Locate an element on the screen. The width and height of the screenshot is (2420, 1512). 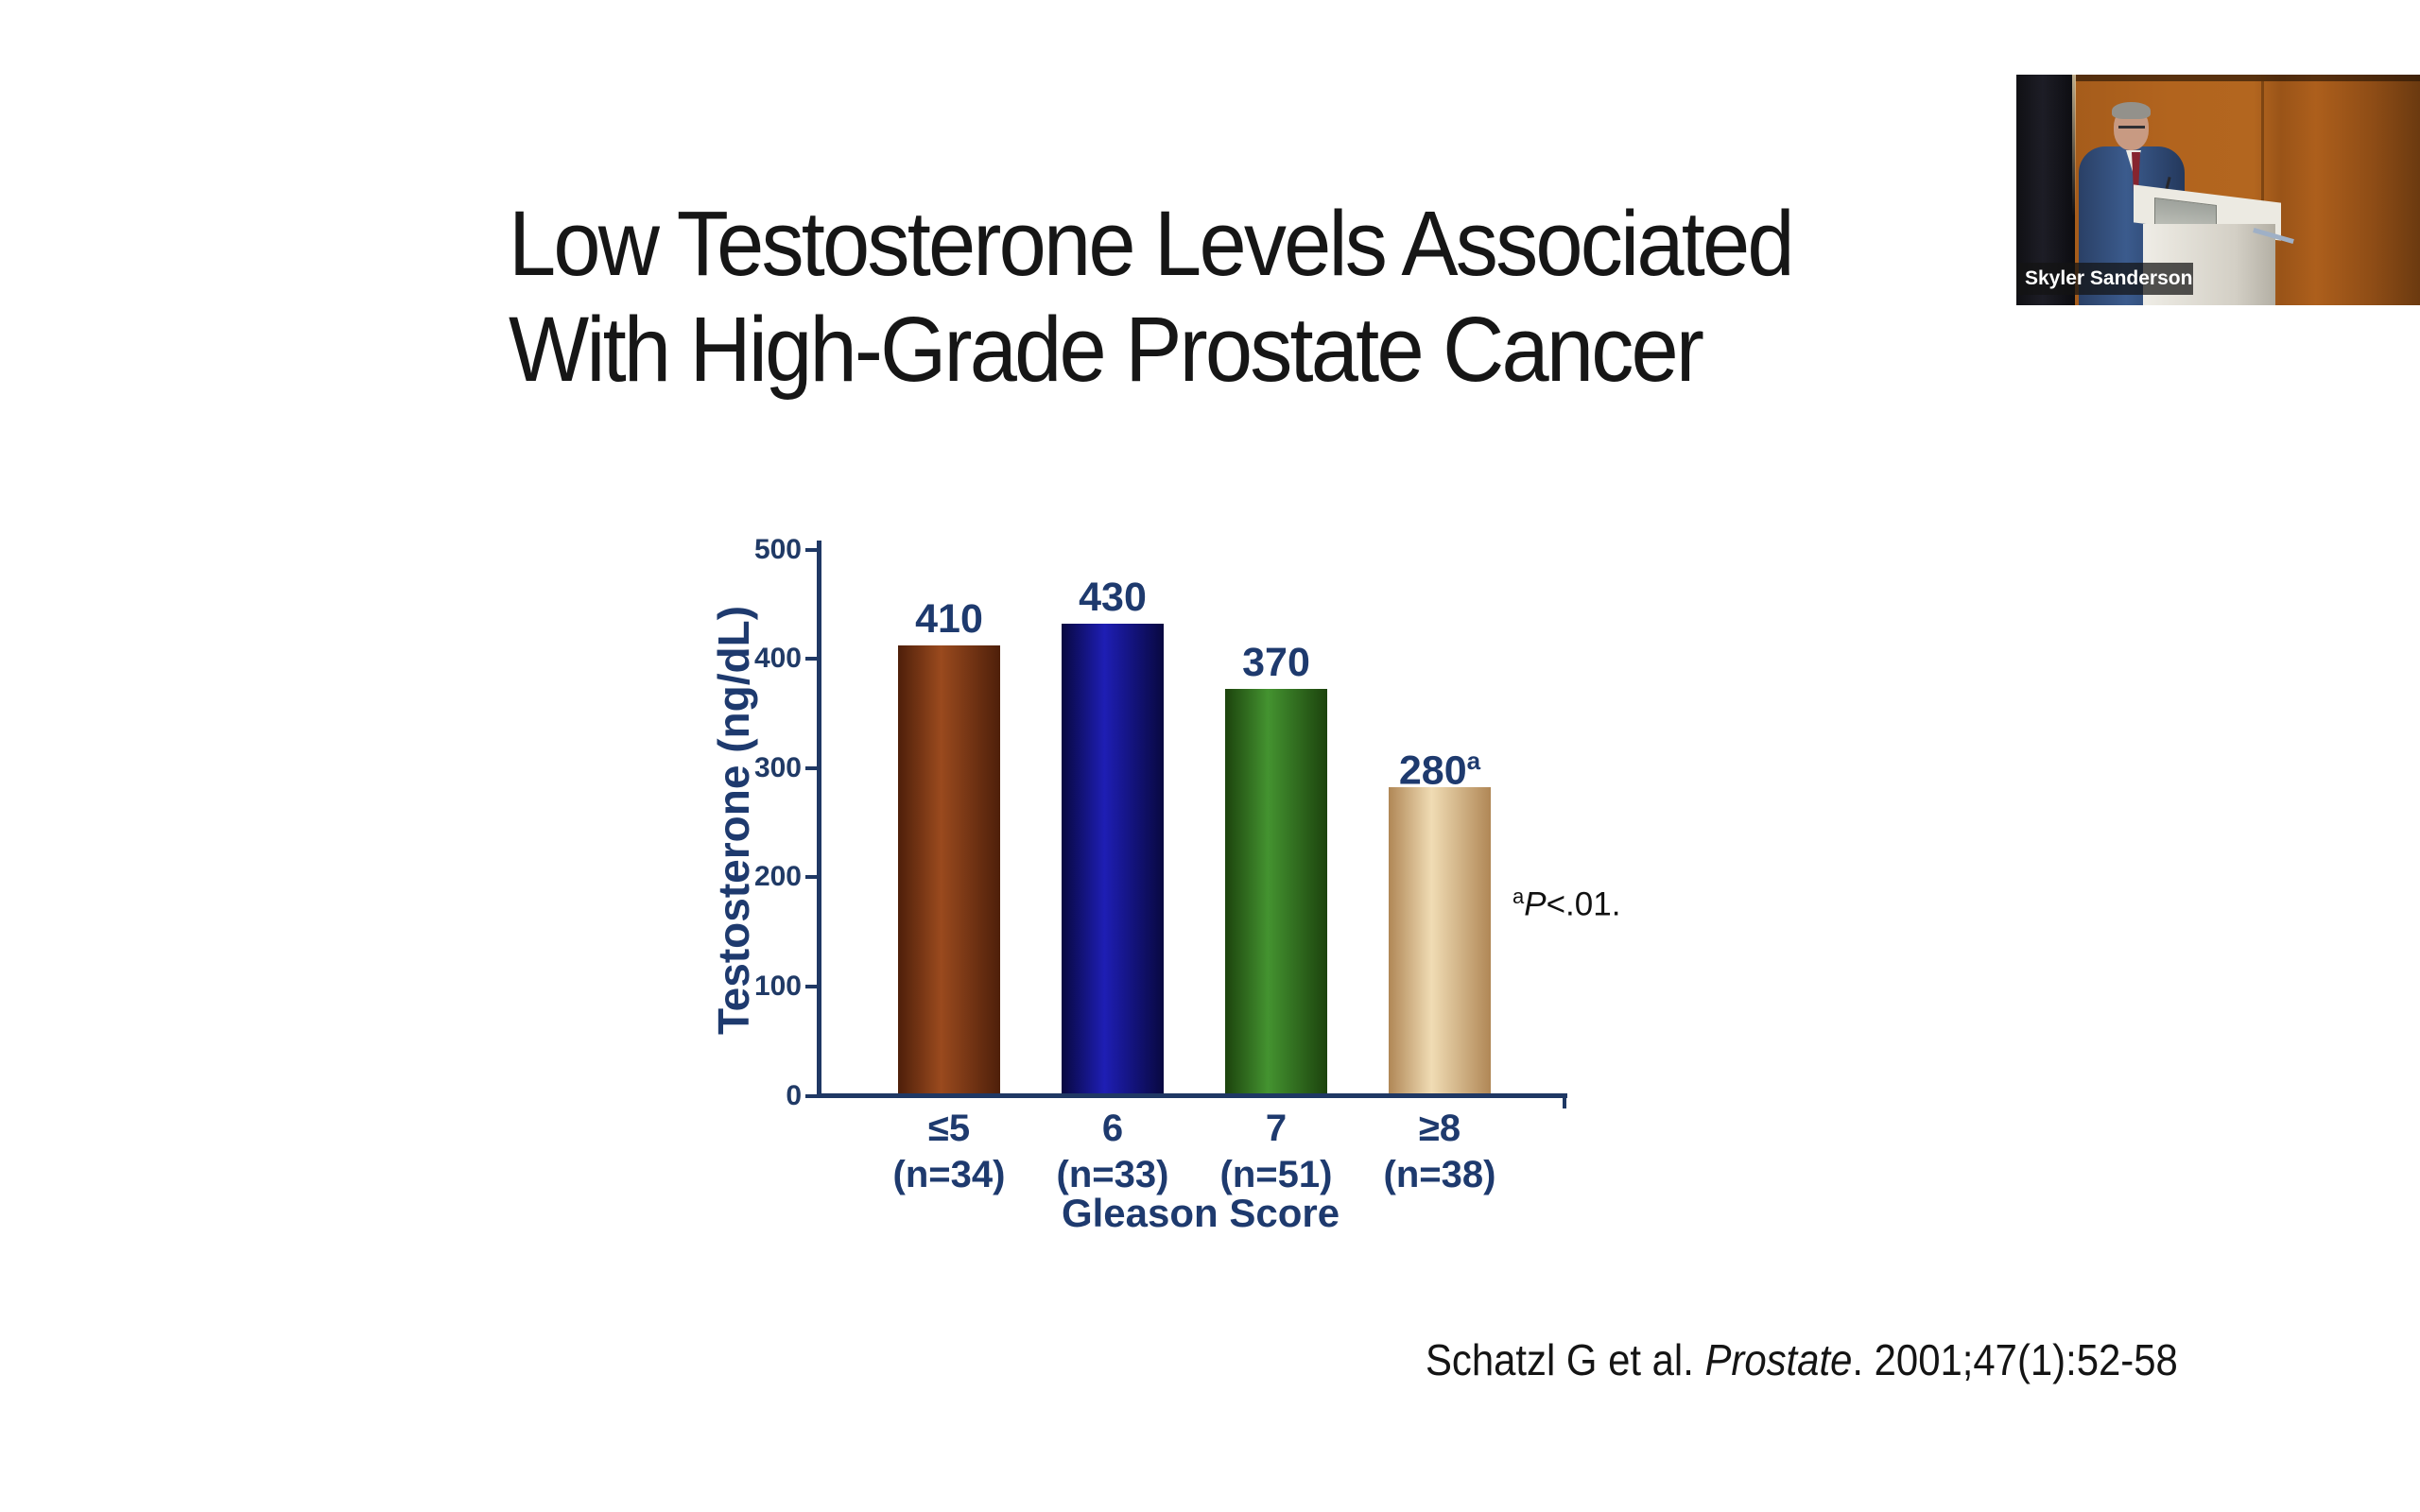
x-axis-title: Gleason Score is located at coordinates (1200, 1213).